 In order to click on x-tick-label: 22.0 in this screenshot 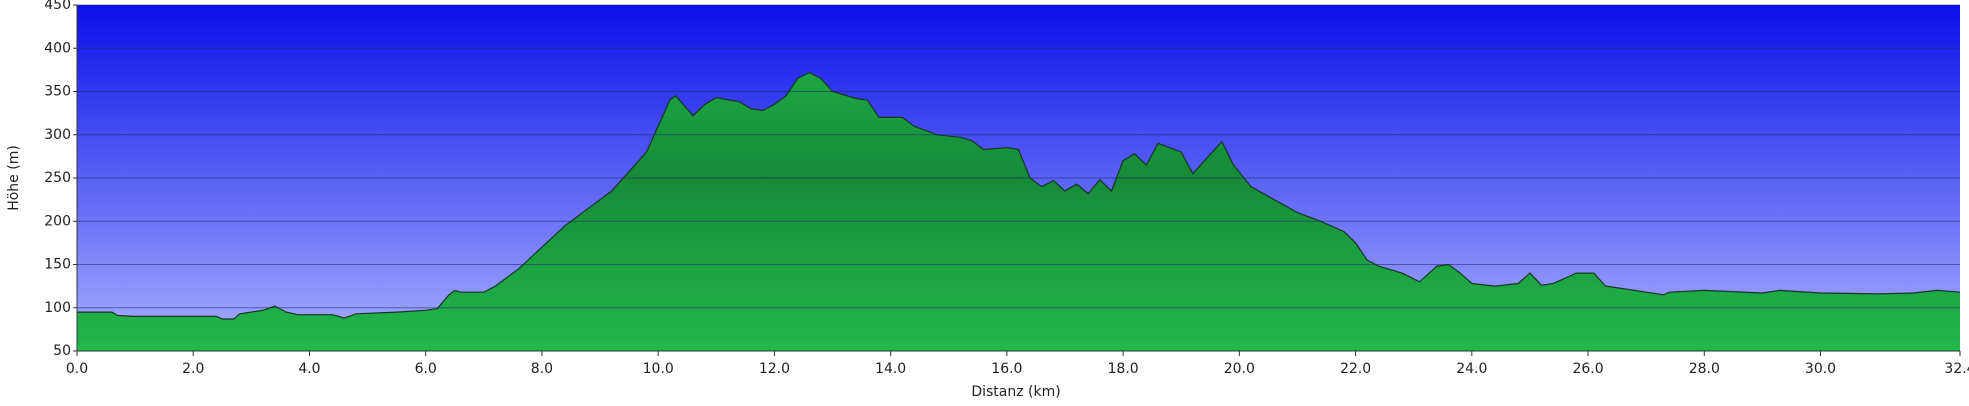, I will do `click(1355, 369)`.